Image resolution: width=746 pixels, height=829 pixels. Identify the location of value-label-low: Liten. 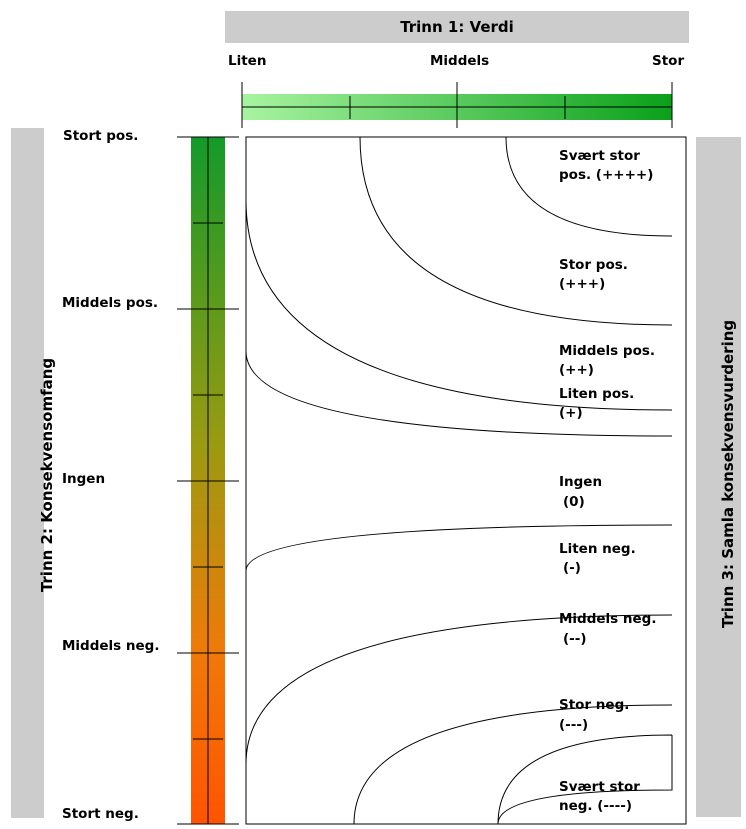
(247, 61).